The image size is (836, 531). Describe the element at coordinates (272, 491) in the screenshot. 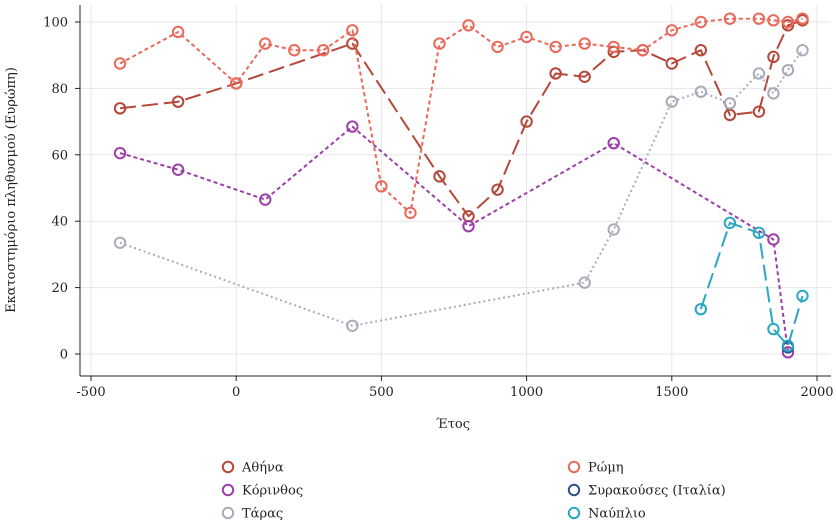

I see `legend-label: Κόρινθος` at that location.